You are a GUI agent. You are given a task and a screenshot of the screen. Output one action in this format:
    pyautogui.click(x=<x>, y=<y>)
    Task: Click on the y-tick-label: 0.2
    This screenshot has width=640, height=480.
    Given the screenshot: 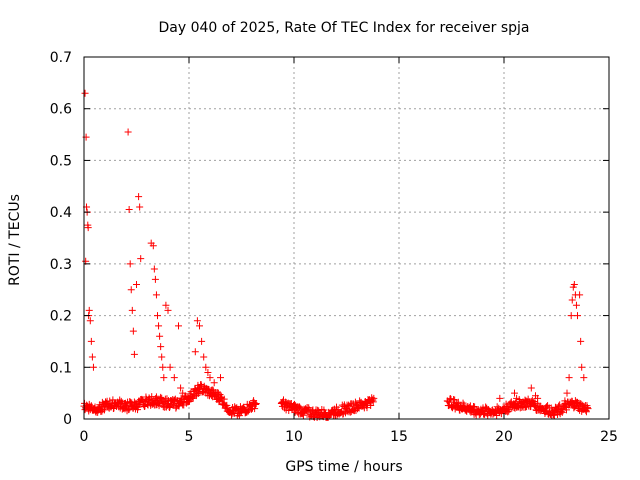 What is the action you would take?
    pyautogui.click(x=61, y=317)
    